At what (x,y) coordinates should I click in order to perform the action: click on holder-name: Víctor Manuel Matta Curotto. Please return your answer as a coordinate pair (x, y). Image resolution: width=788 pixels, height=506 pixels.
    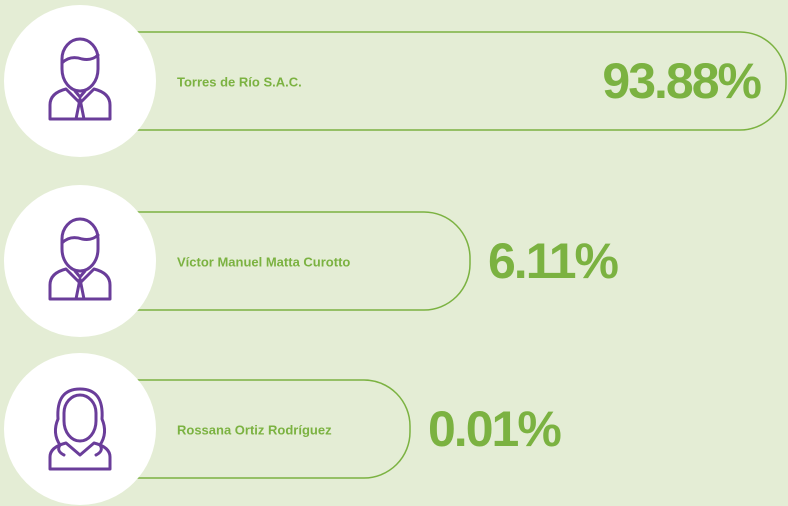
    Looking at the image, I should click on (263, 261).